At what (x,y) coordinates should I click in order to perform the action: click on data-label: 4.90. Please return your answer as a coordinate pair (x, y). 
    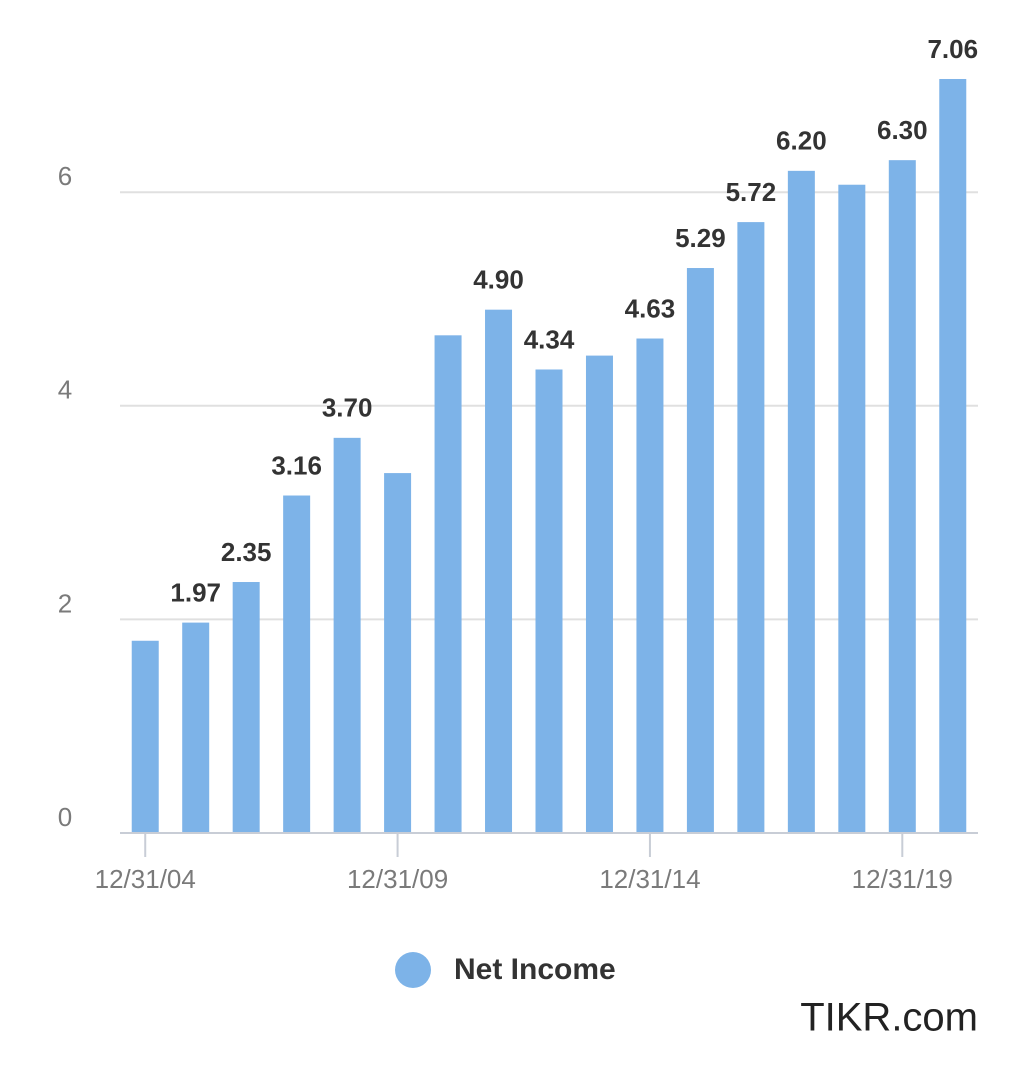
    Looking at the image, I should click on (498, 280).